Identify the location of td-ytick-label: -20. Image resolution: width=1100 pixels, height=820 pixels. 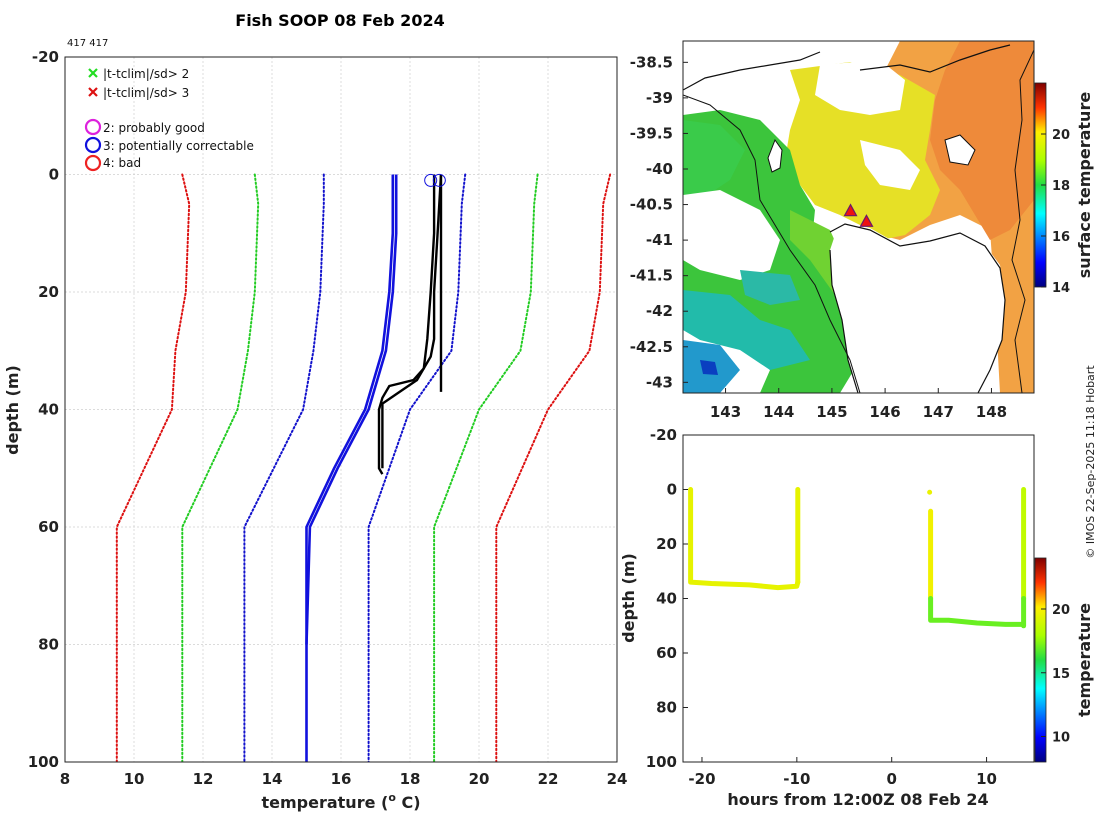
(663, 435).